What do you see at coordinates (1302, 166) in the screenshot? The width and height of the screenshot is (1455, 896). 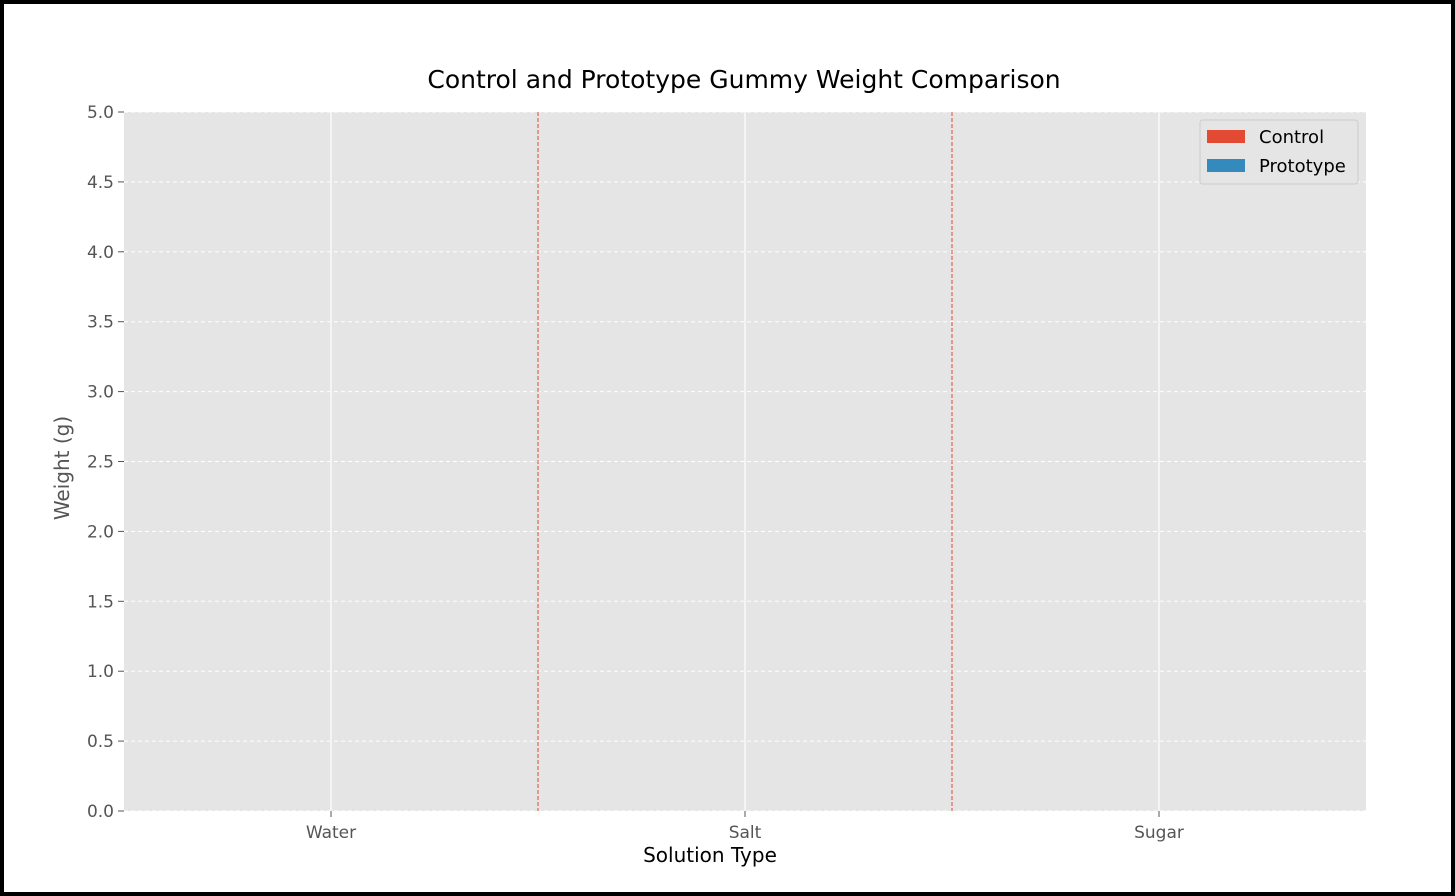 I see `legend-label-prototype: Prototype` at bounding box center [1302, 166].